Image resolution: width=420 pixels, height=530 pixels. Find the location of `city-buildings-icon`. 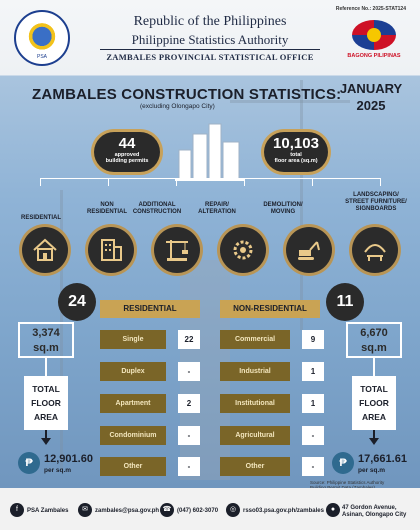

city-buildings-icon is located at coordinates (210, 152).